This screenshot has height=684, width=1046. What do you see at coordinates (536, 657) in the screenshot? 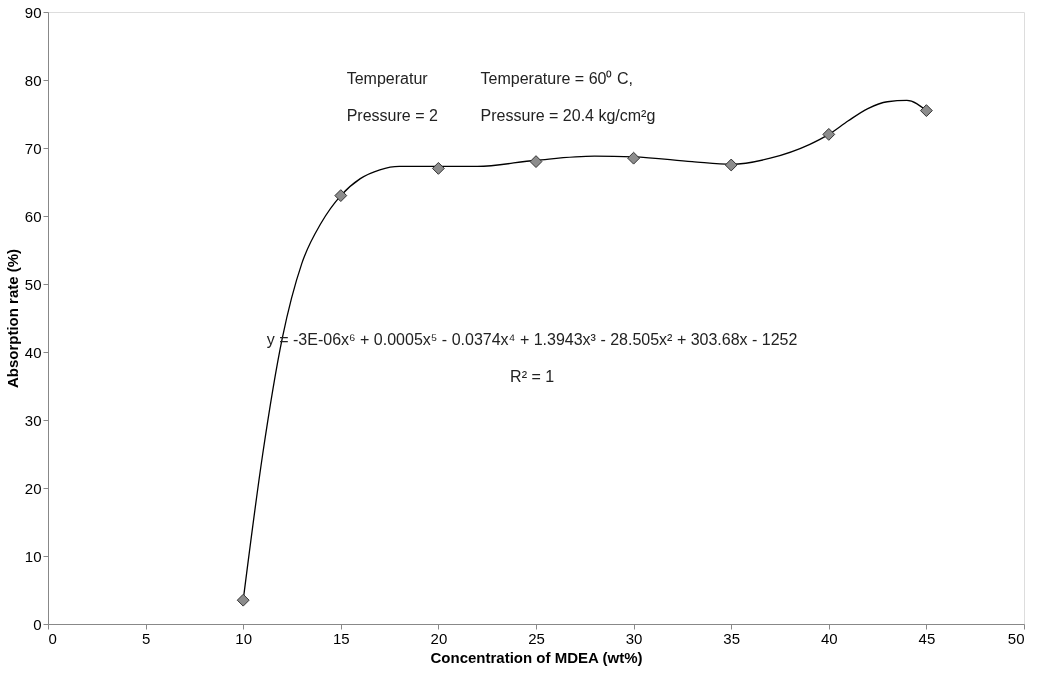
I see `x-axis-title: Concentration of MDEA (wt%)` at bounding box center [536, 657].